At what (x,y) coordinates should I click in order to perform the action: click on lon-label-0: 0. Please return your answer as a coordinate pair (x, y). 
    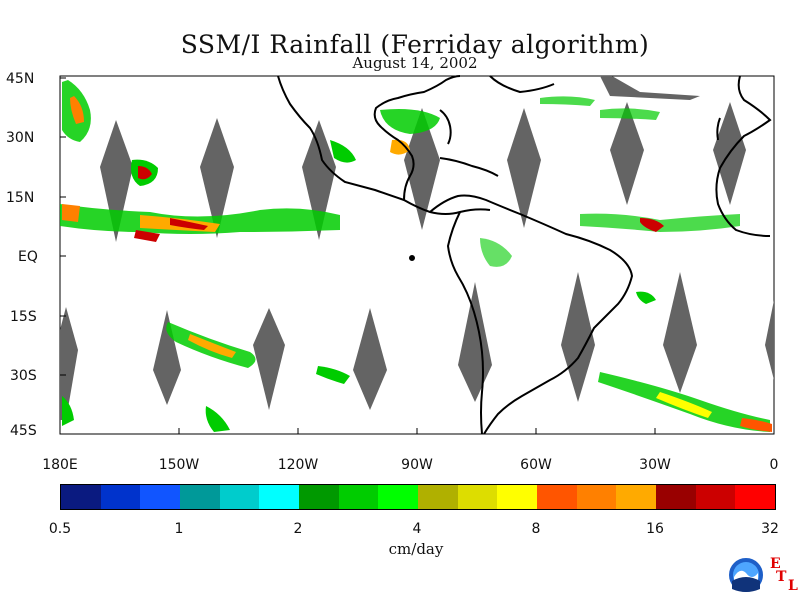
    Looking at the image, I should click on (774, 465).